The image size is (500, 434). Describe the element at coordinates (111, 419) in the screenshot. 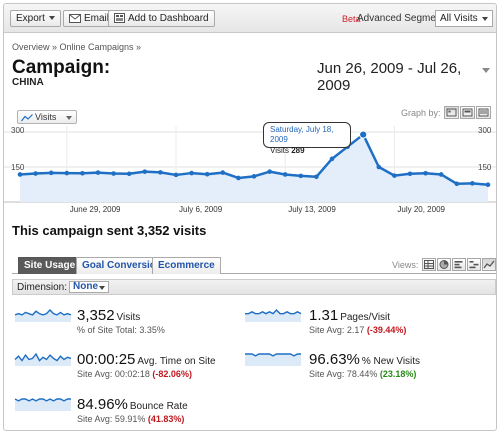

I see `metric-sub: Site Avg: 59.91%` at that location.